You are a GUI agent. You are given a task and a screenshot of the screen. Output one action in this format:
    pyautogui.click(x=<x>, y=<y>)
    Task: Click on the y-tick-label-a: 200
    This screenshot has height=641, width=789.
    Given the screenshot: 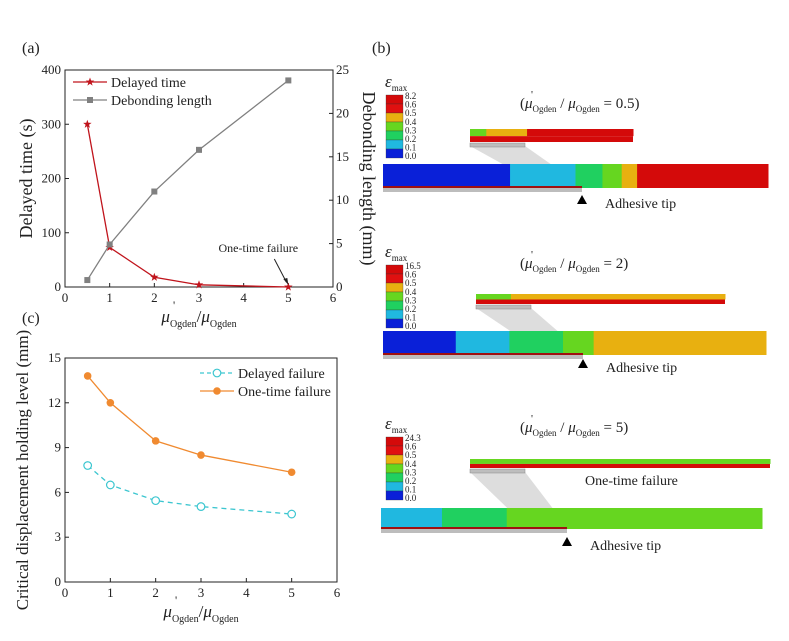 What is the action you would take?
    pyautogui.click(x=52, y=178)
    